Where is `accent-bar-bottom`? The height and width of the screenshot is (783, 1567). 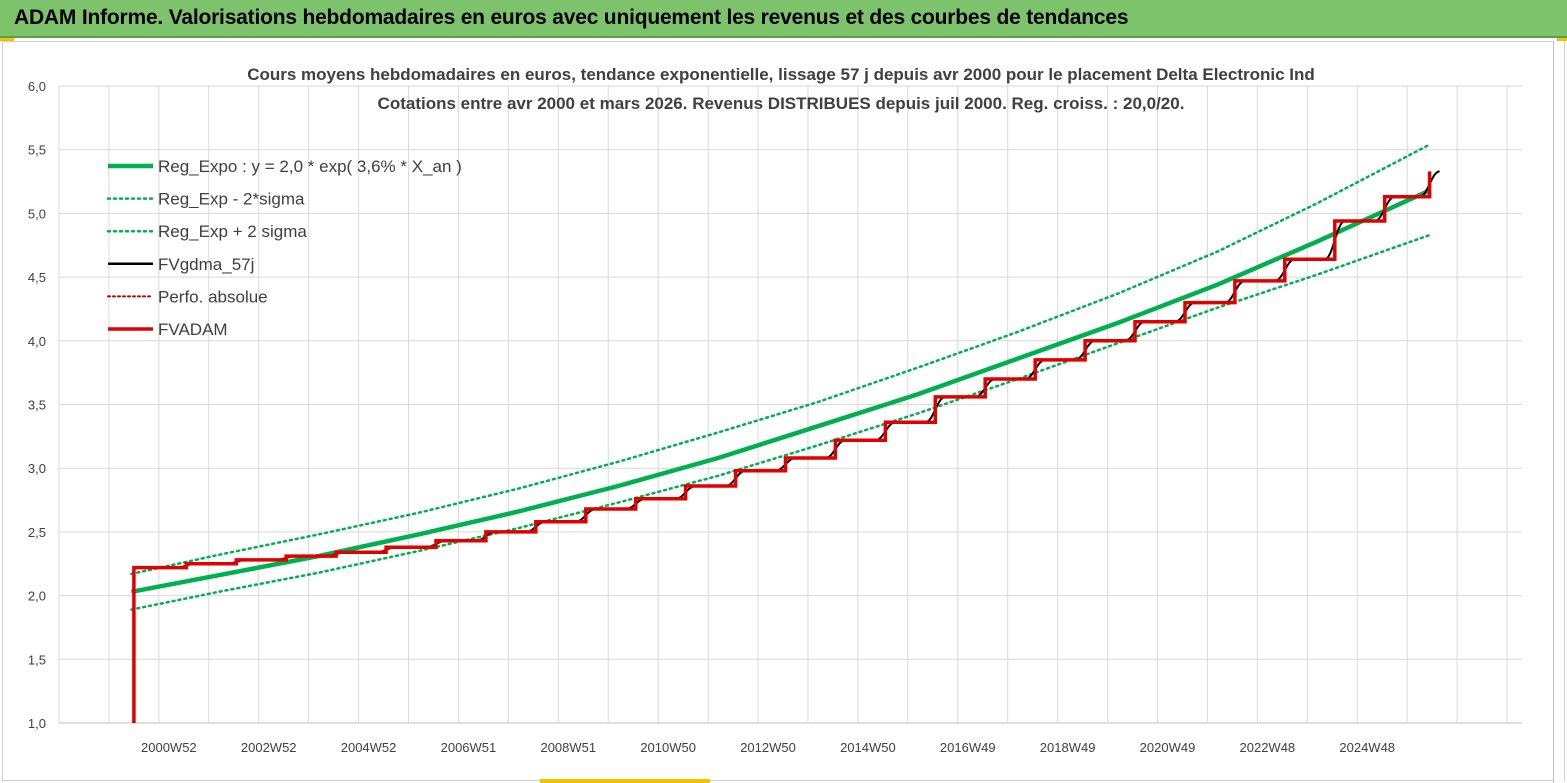 accent-bar-bottom is located at coordinates (625, 781).